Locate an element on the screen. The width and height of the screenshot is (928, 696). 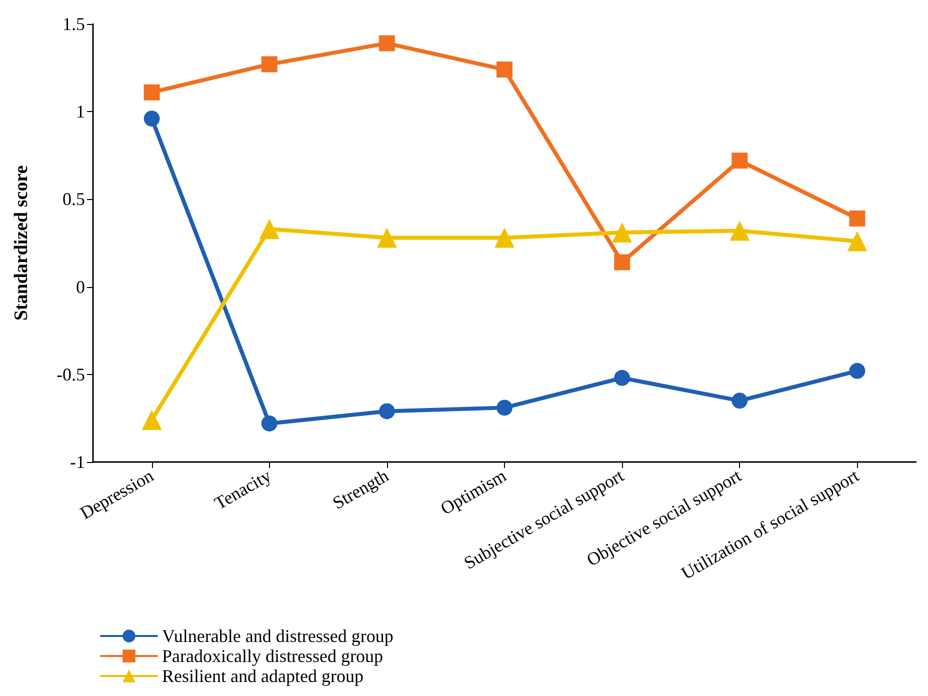
y-tick-label: 0 is located at coordinates (80, 286).